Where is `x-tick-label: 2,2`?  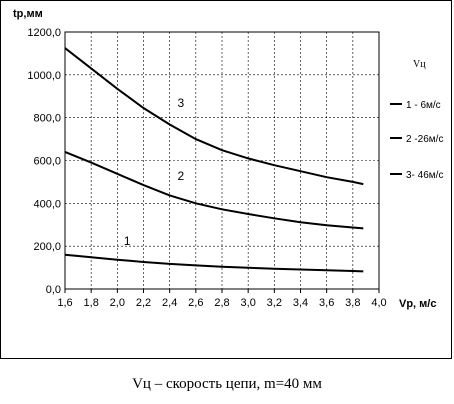 x-tick-label: 2,2 is located at coordinates (143, 303).